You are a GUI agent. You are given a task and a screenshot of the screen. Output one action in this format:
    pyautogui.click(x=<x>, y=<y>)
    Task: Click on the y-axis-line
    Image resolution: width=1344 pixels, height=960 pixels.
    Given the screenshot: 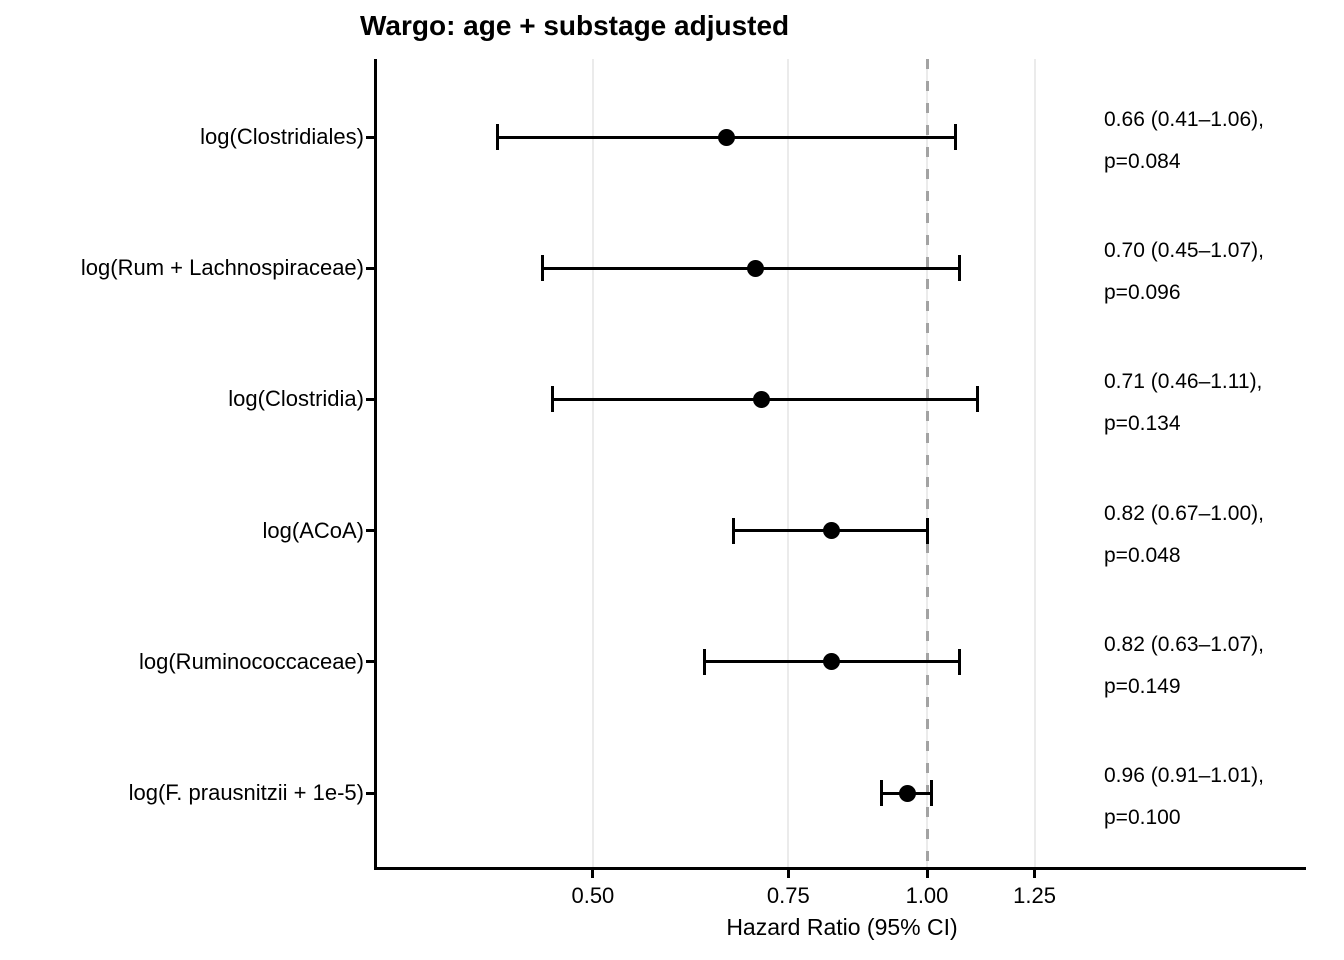 What is the action you would take?
    pyautogui.click(x=375, y=464)
    